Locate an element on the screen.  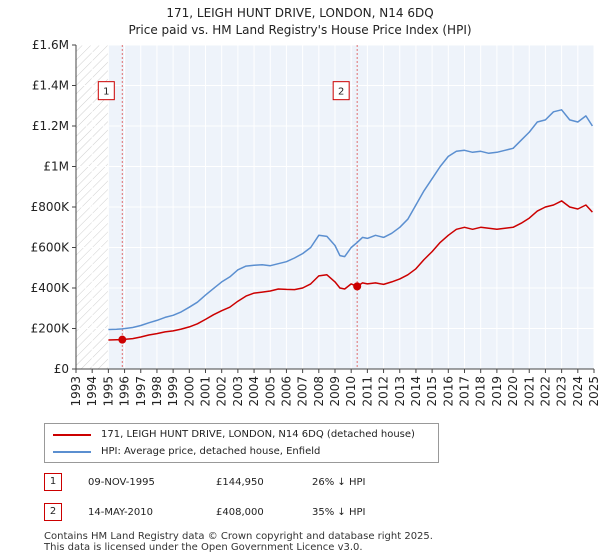
x-tick-label: 2001 is located at coordinates (206, 391).